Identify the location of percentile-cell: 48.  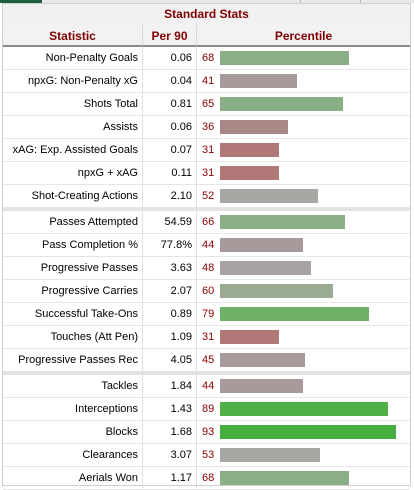
(303, 268).